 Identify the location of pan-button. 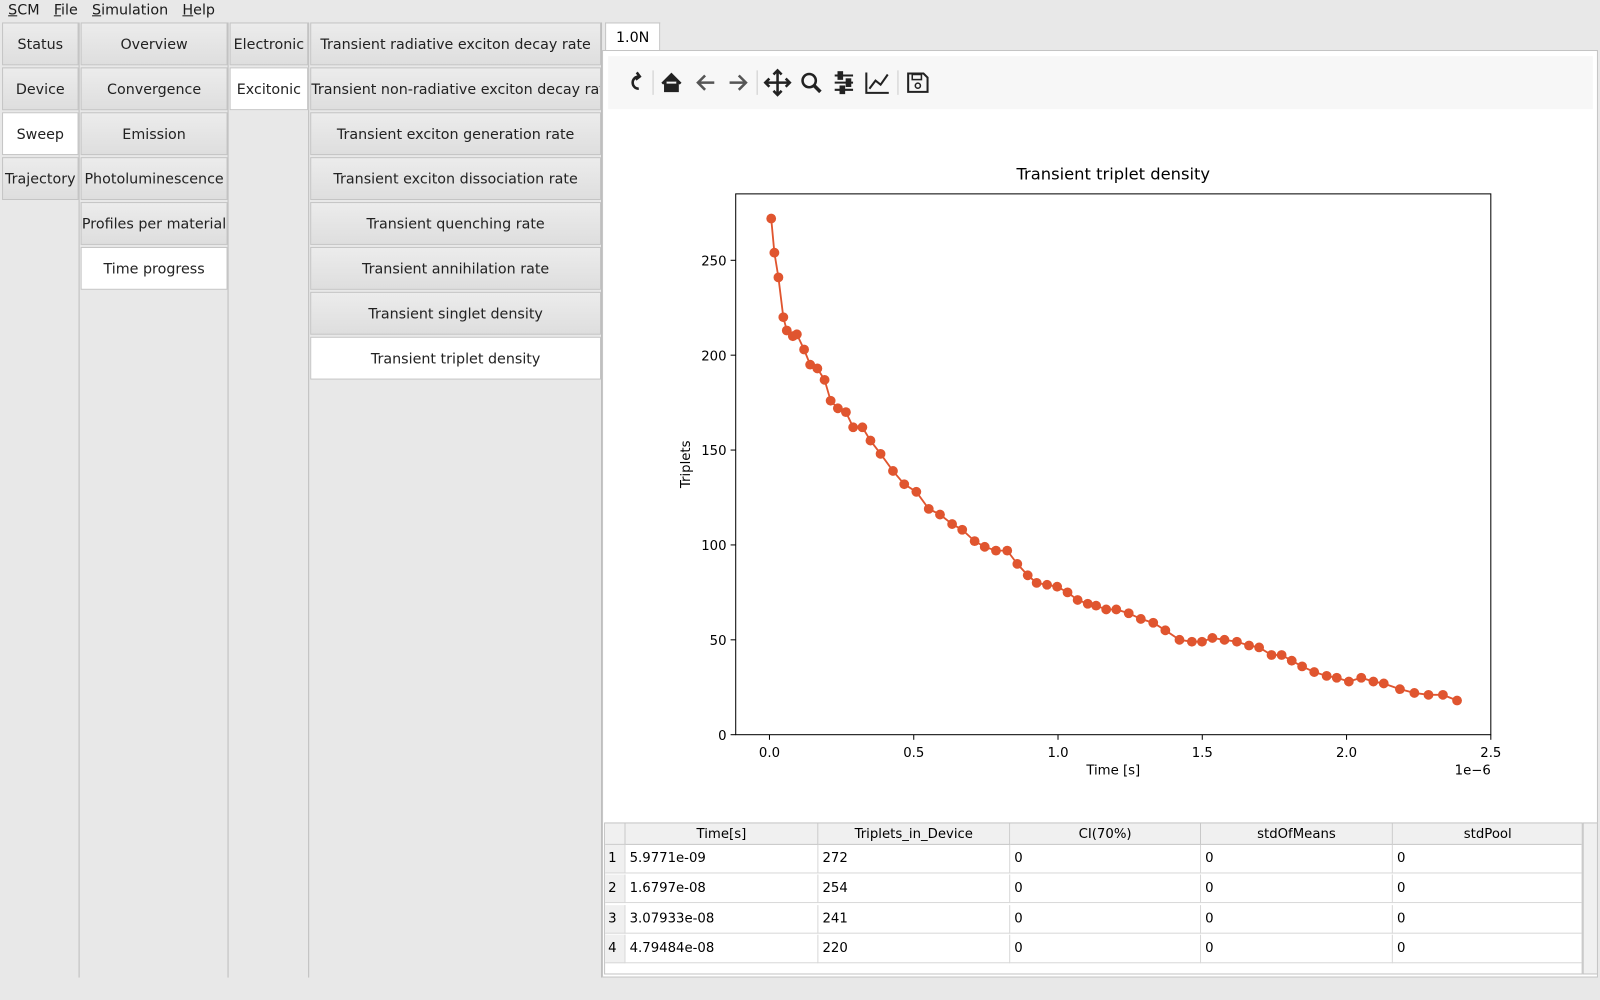
(777, 82).